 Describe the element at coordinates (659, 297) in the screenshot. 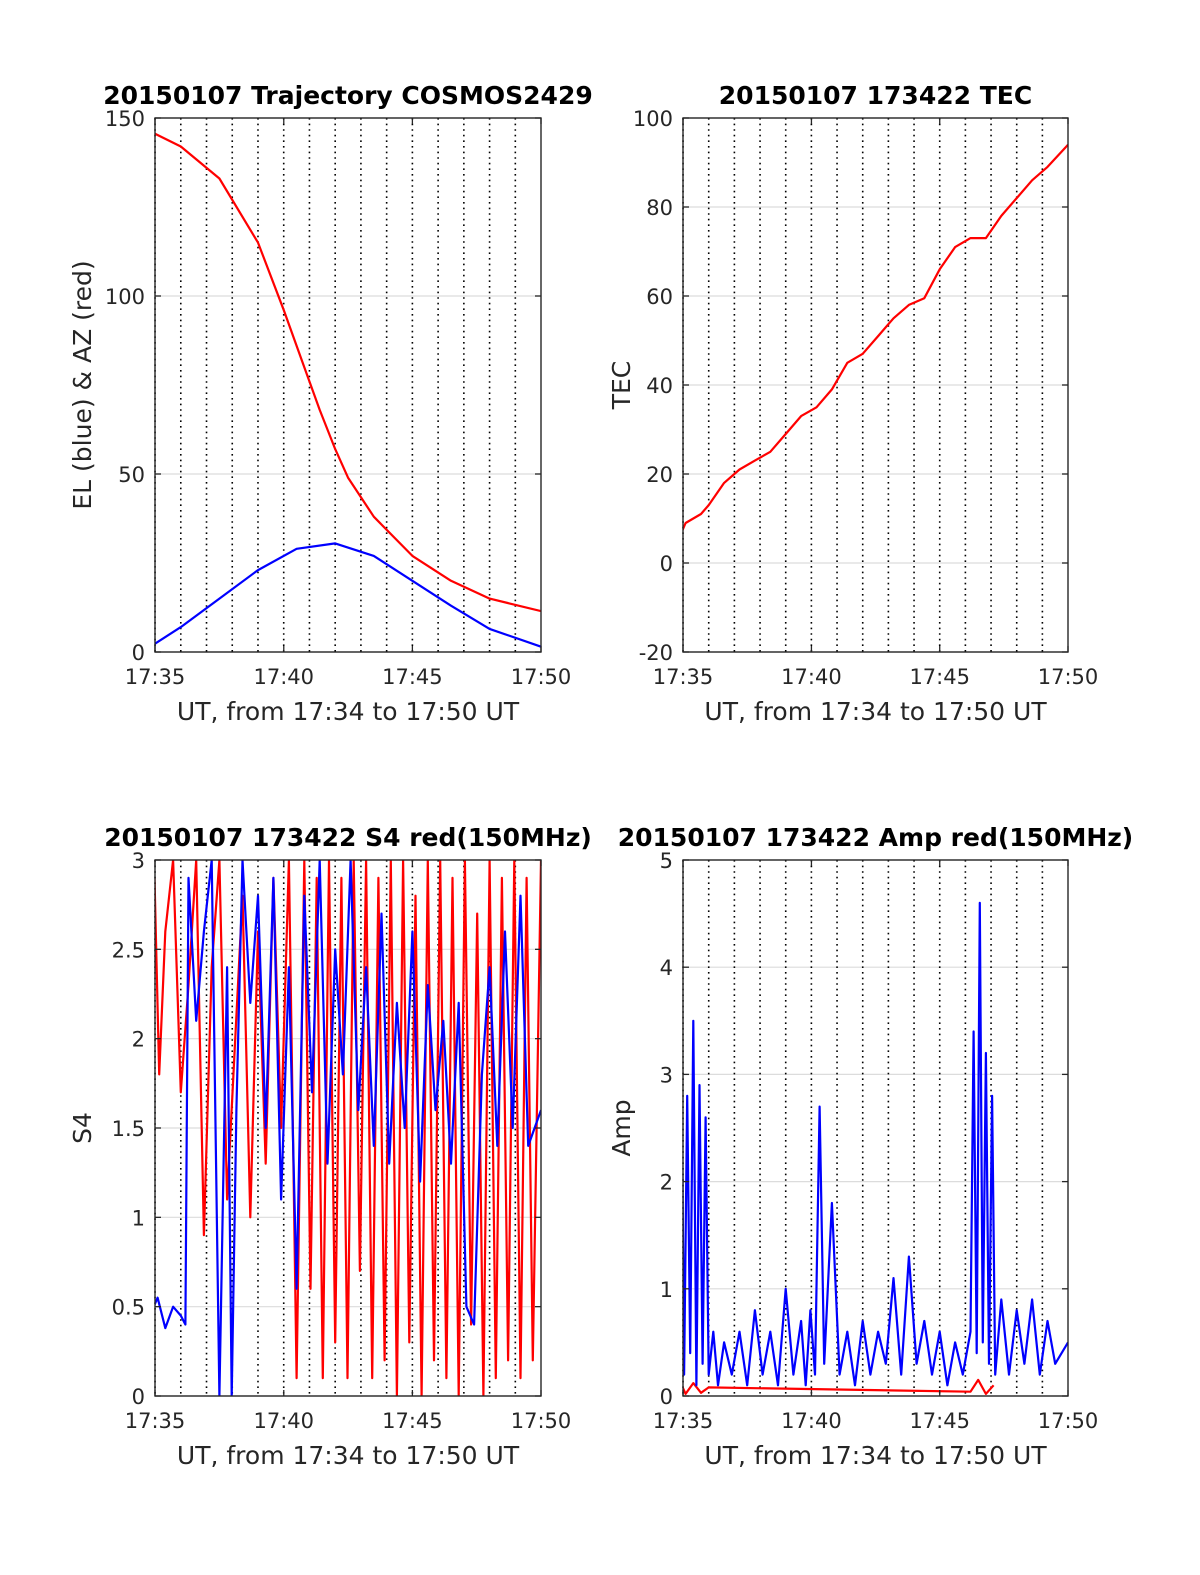

I see `y-tick-label: 60` at that location.